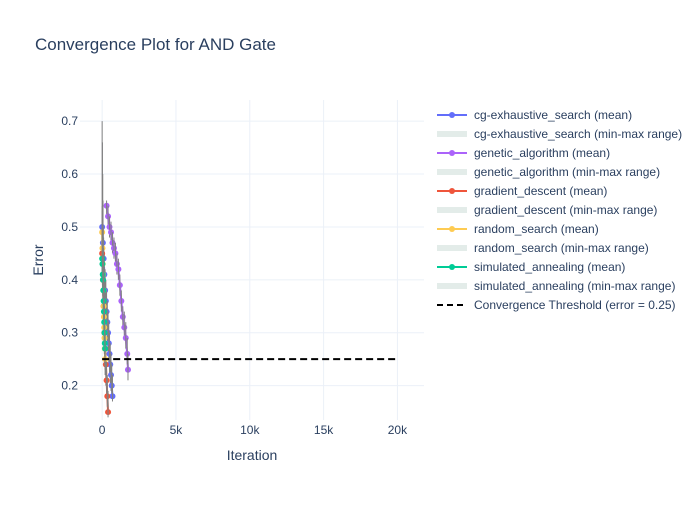 The image size is (700, 505). What do you see at coordinates (177, 430) in the screenshot?
I see `x-tick-label: 5k` at bounding box center [177, 430].